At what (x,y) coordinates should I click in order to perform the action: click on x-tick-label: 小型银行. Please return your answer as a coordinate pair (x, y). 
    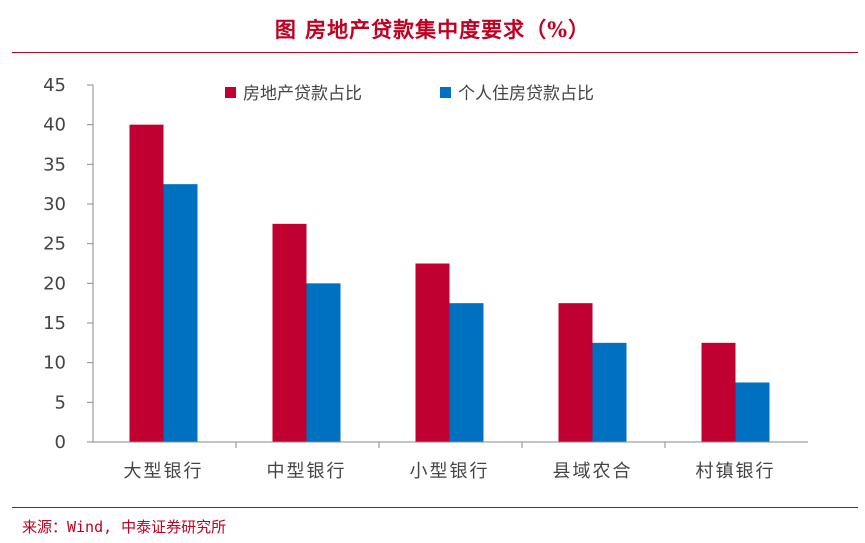
    Looking at the image, I should click on (450, 471).